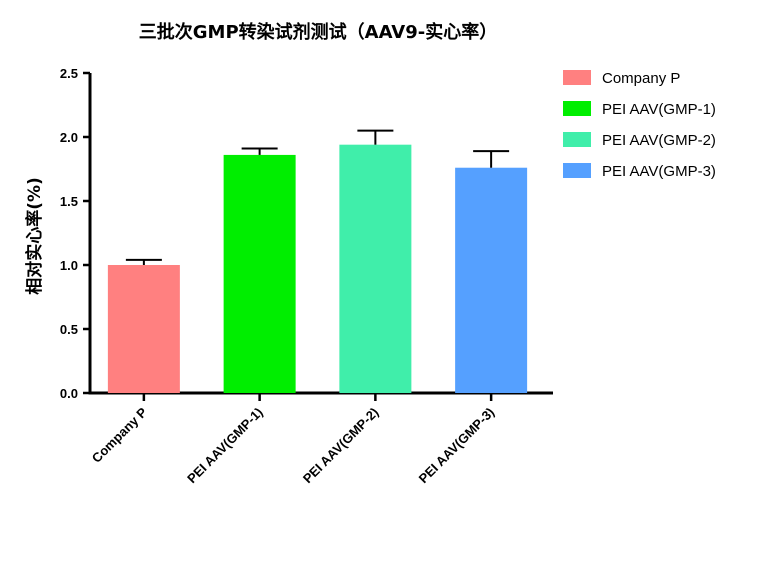 This screenshot has height=563, width=764. Describe the element at coordinates (341, 446) in the screenshot. I see `x-tick-label: PEI AAV(GMP-2)` at that location.